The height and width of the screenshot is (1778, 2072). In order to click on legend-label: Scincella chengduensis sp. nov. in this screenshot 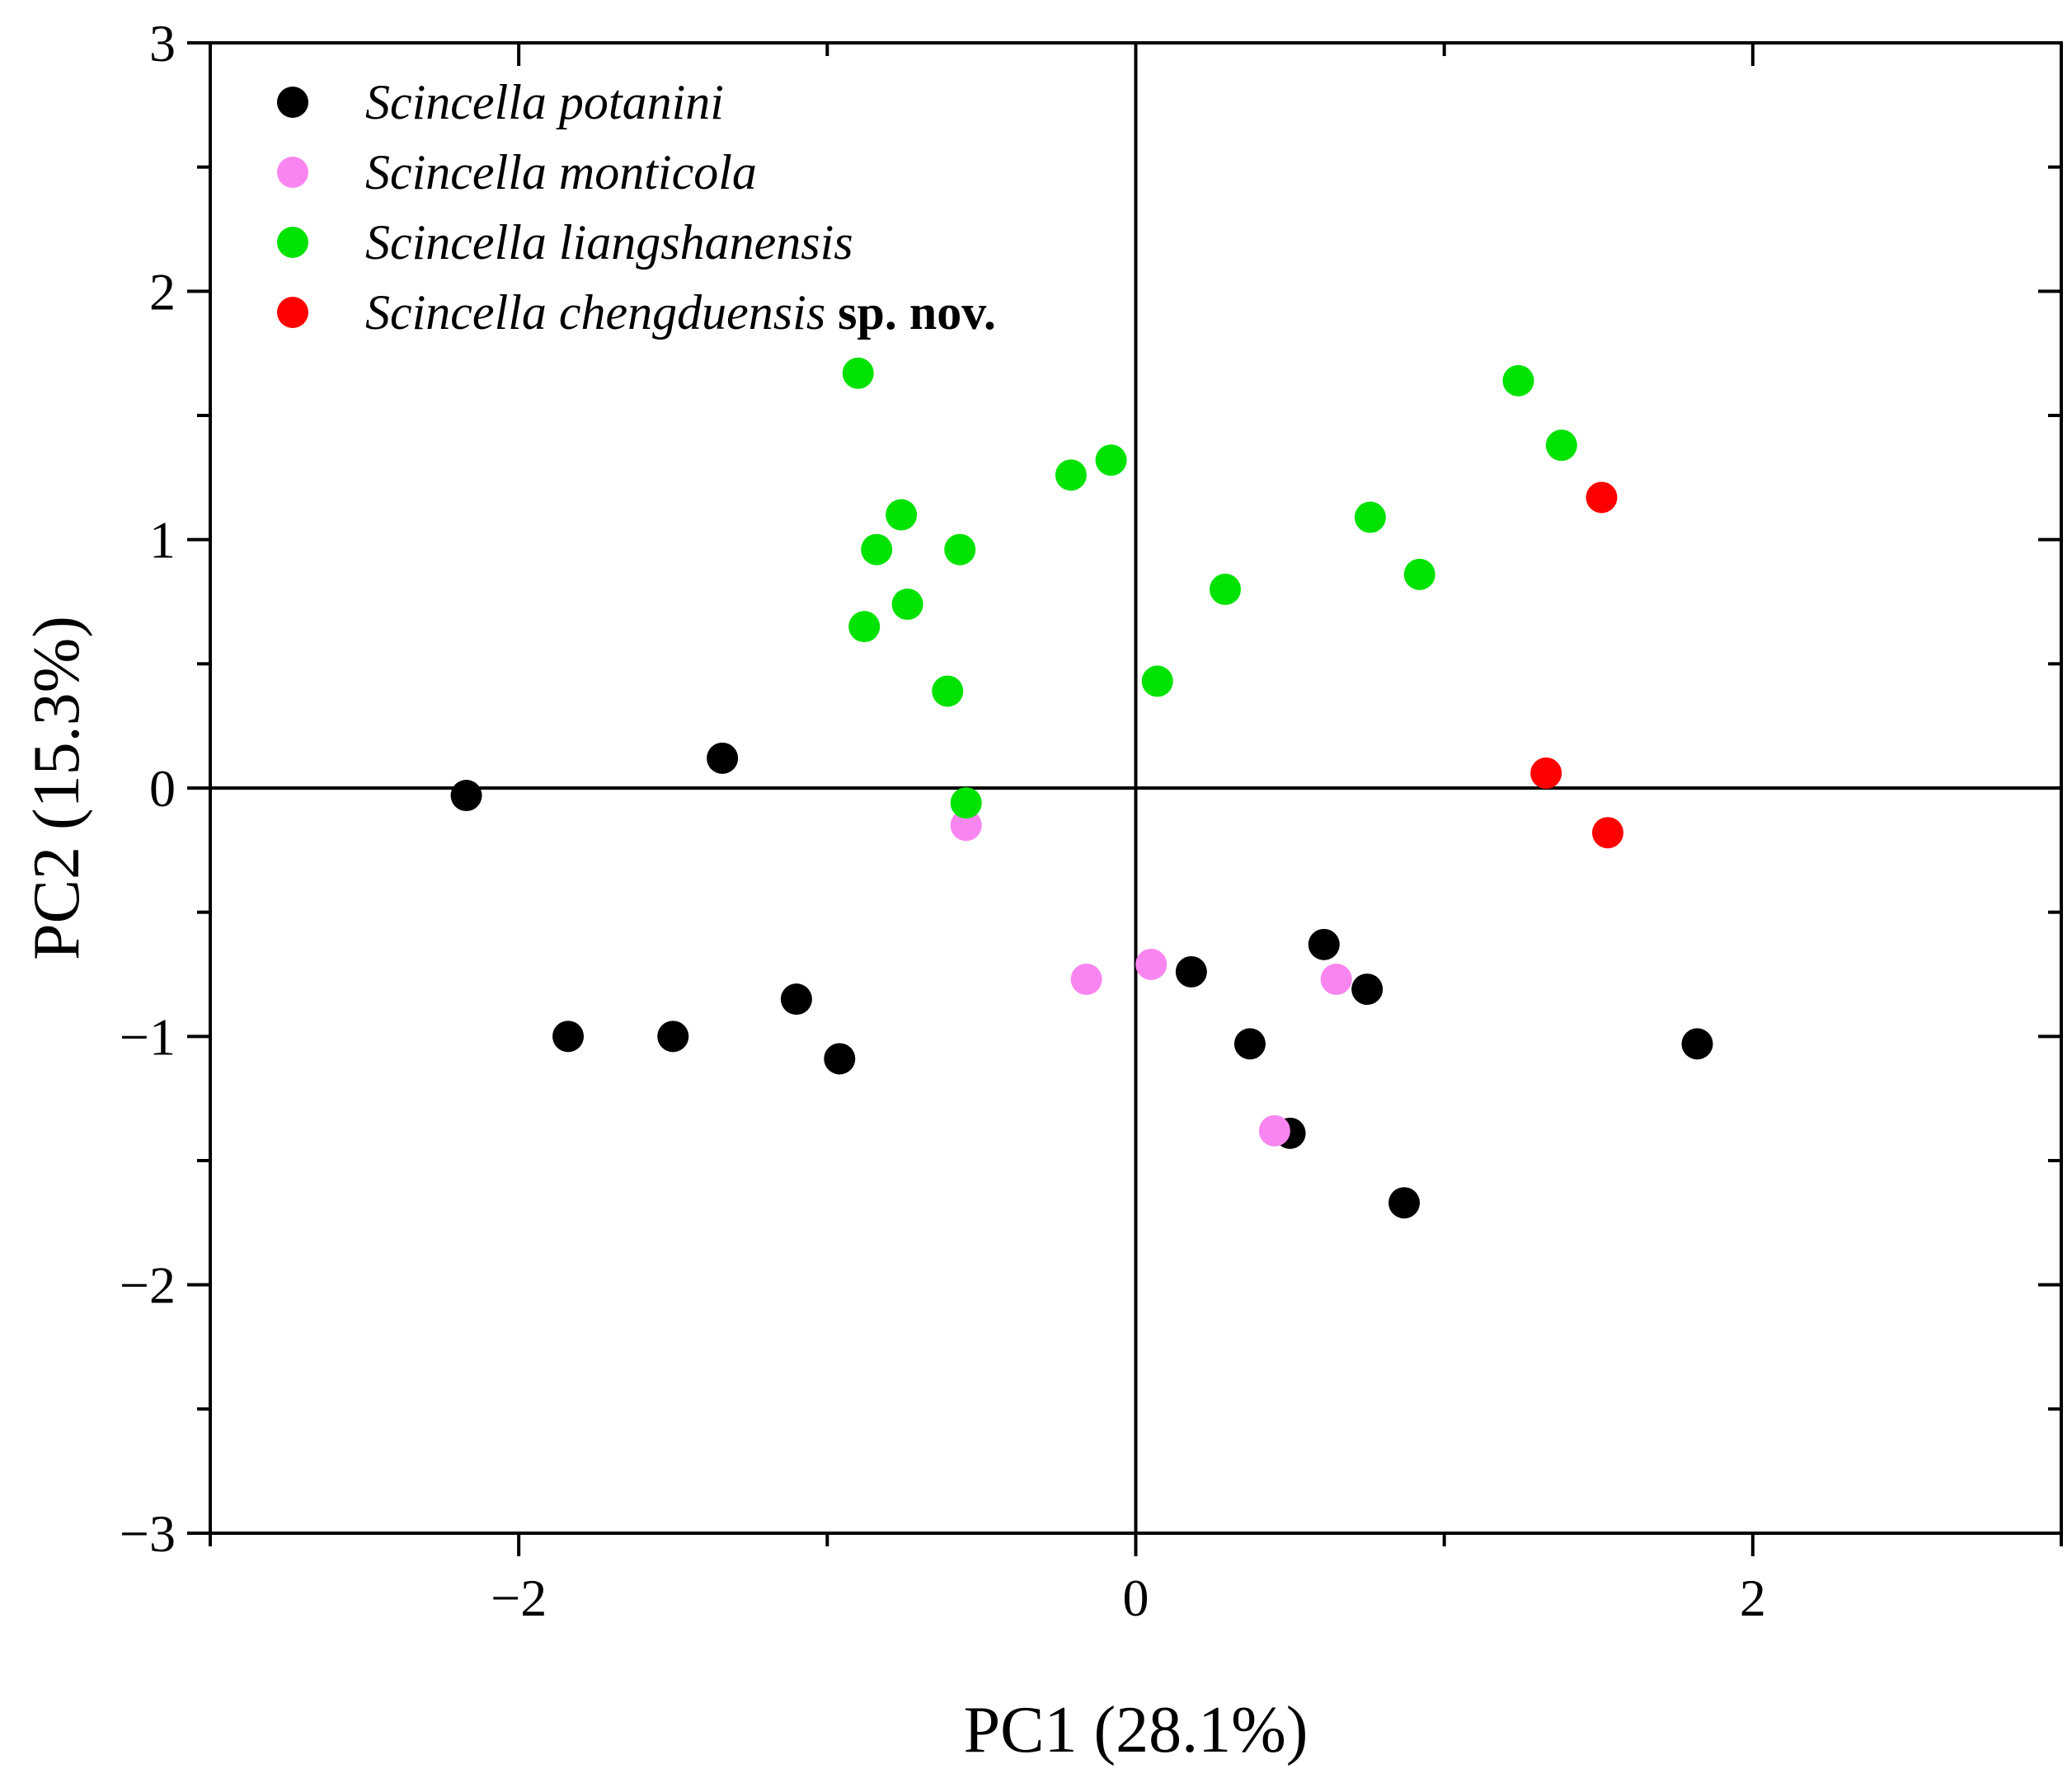, I will do `click(681, 312)`.